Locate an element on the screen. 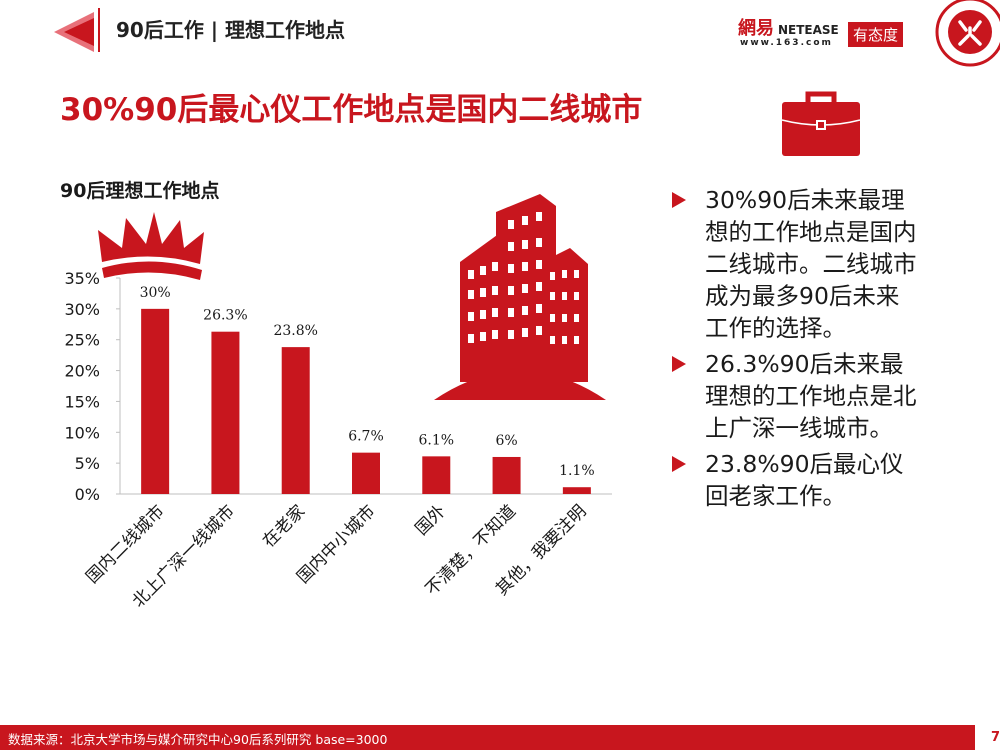  y-tick-label: 20% is located at coordinates (82, 371).